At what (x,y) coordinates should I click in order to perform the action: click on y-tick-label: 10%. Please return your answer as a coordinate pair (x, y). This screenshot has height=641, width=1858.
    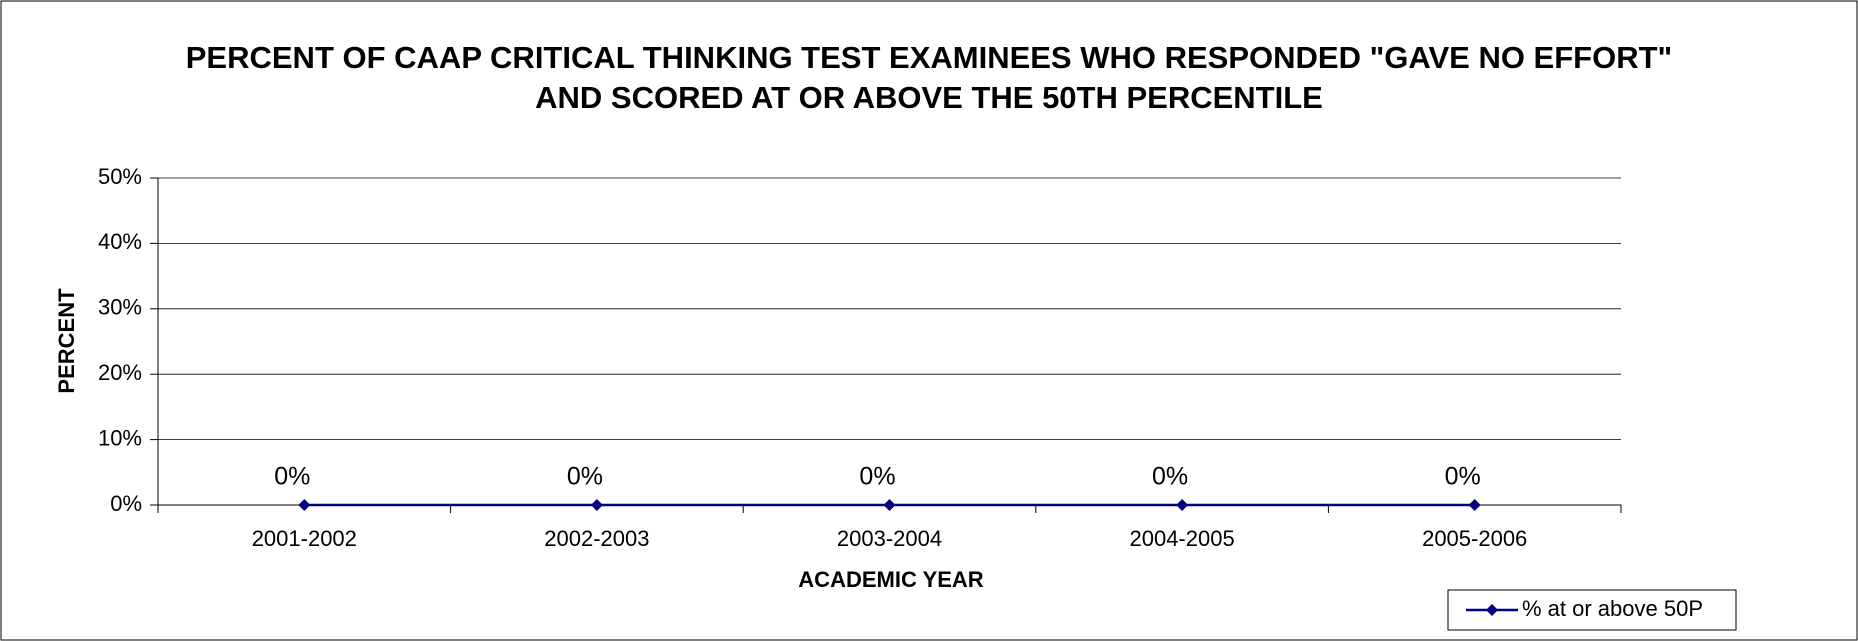
    Looking at the image, I should click on (120, 437).